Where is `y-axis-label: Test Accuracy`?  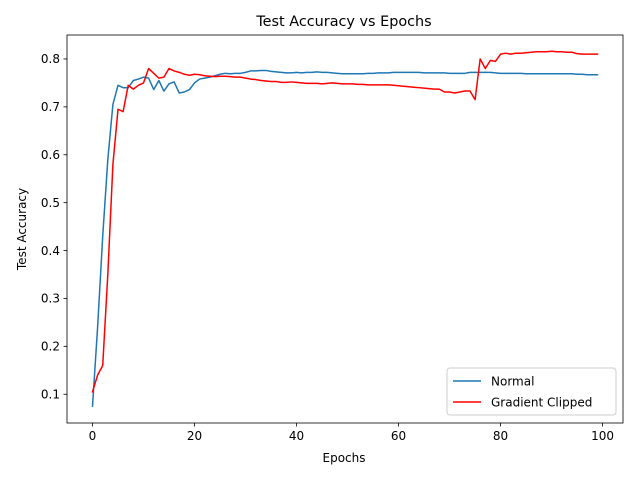 y-axis-label: Test Accuracy is located at coordinates (22, 229).